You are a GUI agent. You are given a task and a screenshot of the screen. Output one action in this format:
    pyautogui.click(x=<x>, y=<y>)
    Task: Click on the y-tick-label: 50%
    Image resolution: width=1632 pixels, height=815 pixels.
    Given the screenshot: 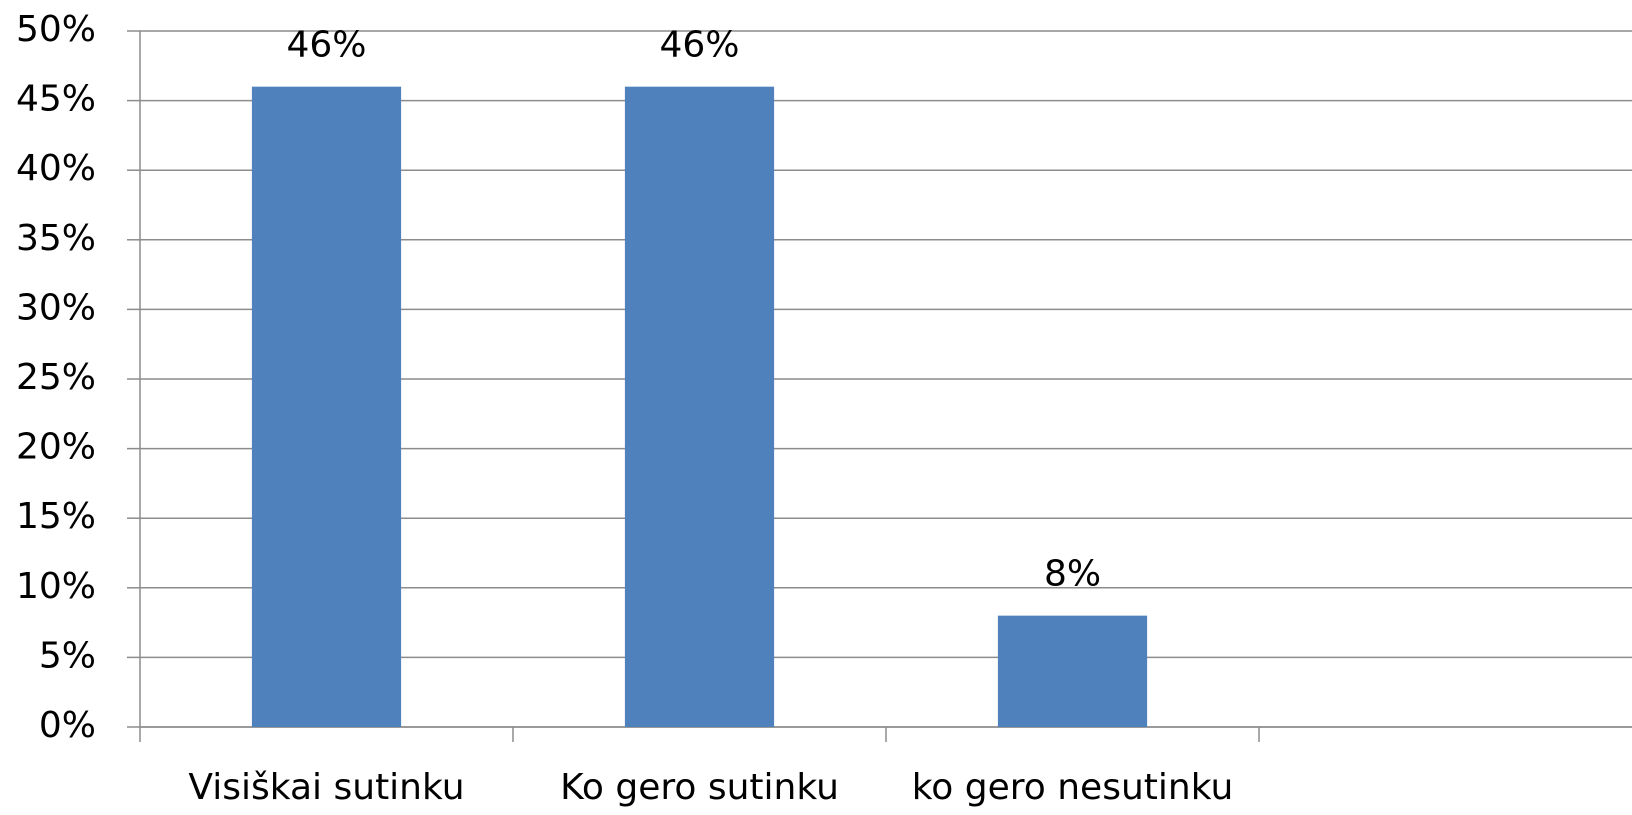 What is the action you would take?
    pyautogui.click(x=56, y=29)
    